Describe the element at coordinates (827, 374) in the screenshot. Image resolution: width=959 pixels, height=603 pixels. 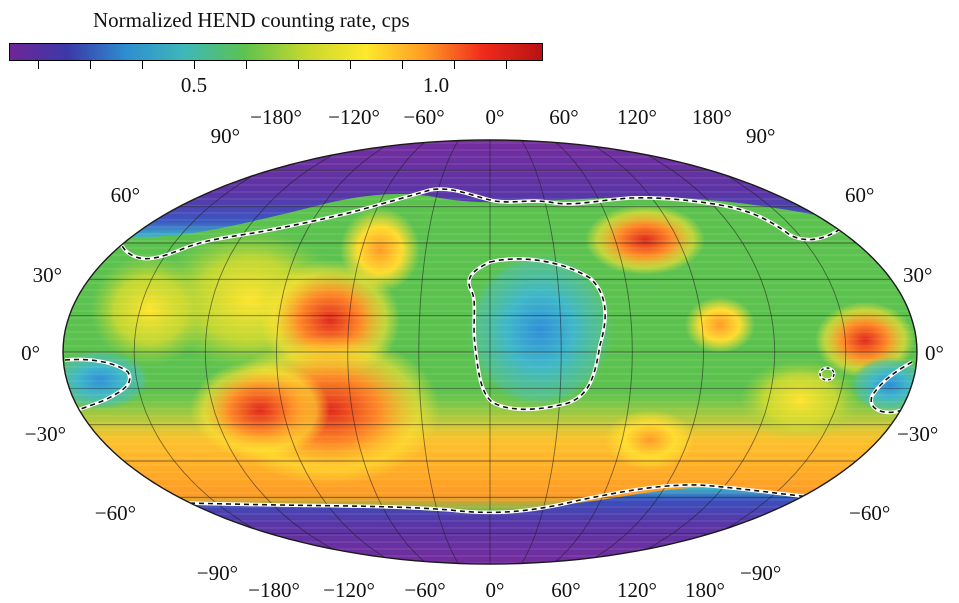
I see `small-contour-dashed` at that location.